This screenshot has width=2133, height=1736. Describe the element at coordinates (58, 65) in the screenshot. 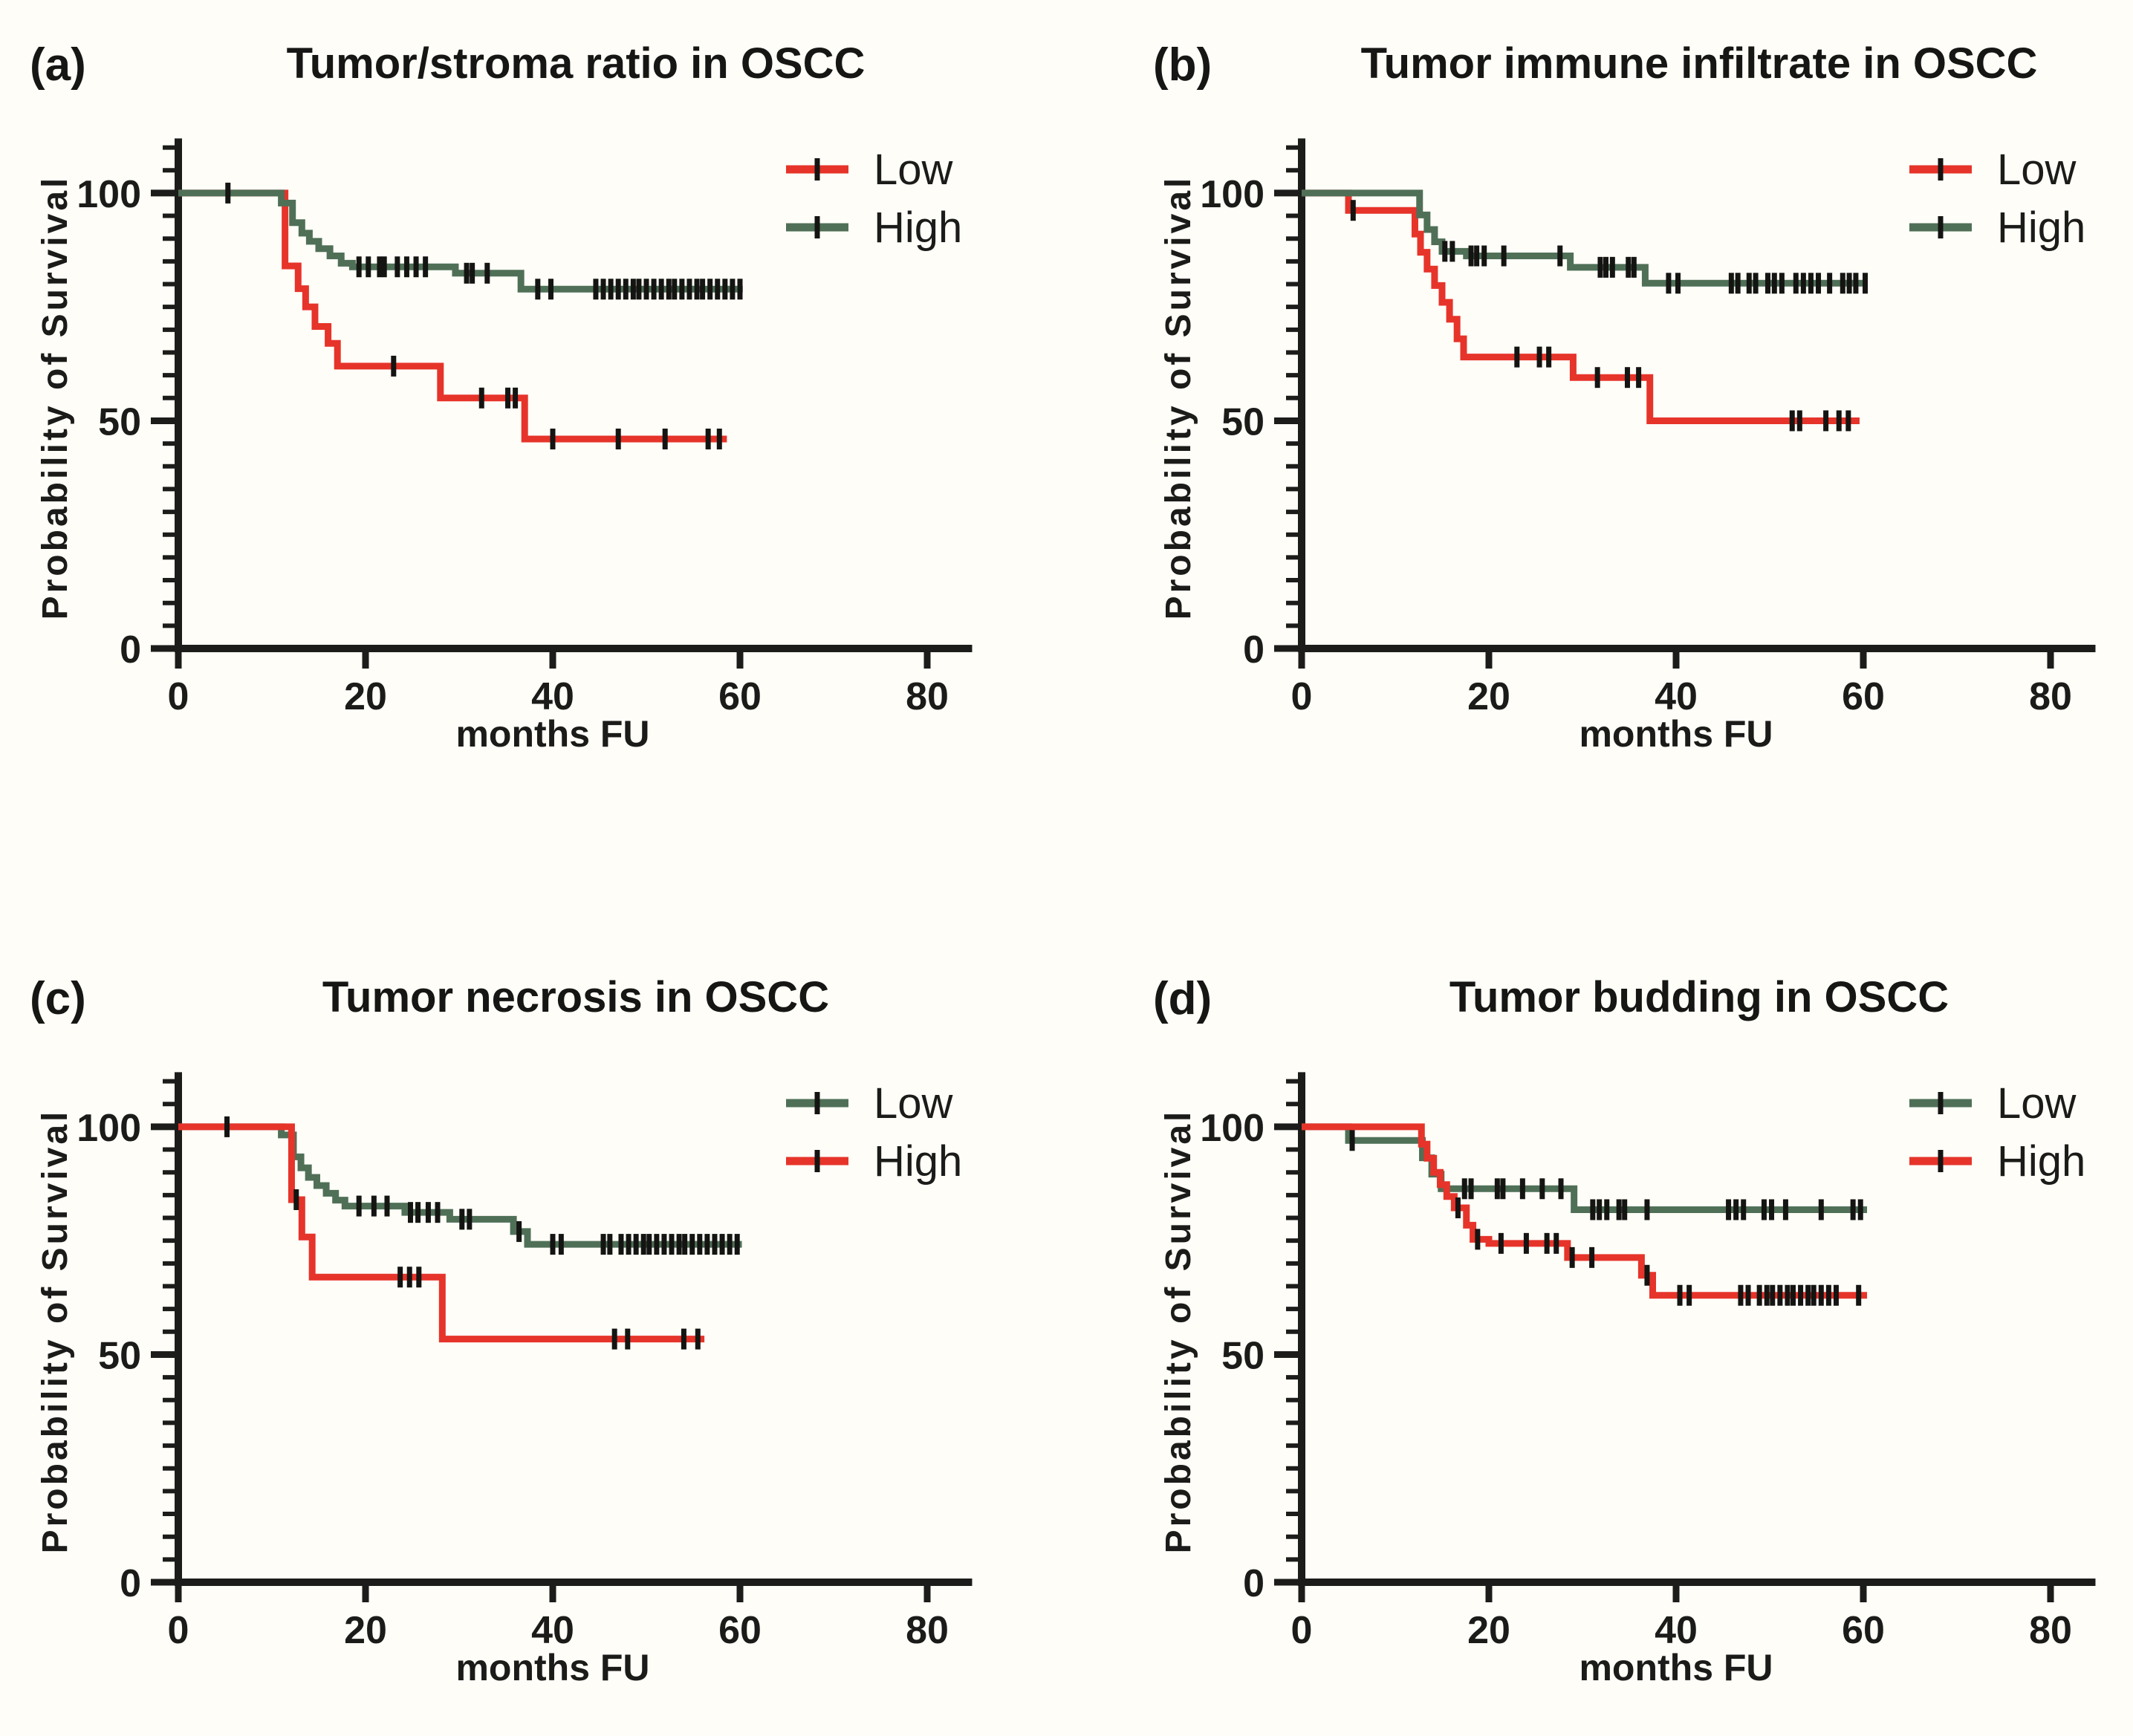

I see `panel-letter: (a)` at that location.